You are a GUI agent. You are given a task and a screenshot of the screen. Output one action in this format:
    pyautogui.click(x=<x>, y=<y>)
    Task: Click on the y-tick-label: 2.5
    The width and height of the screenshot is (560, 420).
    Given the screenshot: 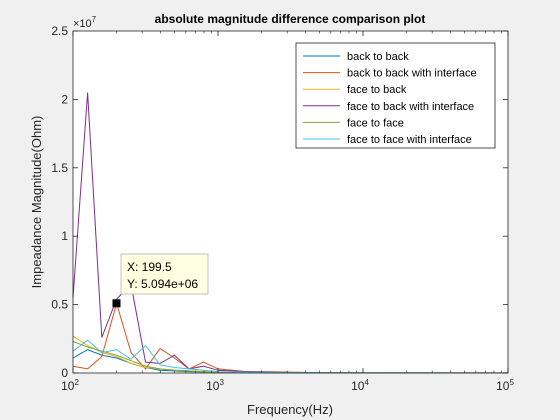 What is the action you would take?
    pyautogui.click(x=59, y=31)
    